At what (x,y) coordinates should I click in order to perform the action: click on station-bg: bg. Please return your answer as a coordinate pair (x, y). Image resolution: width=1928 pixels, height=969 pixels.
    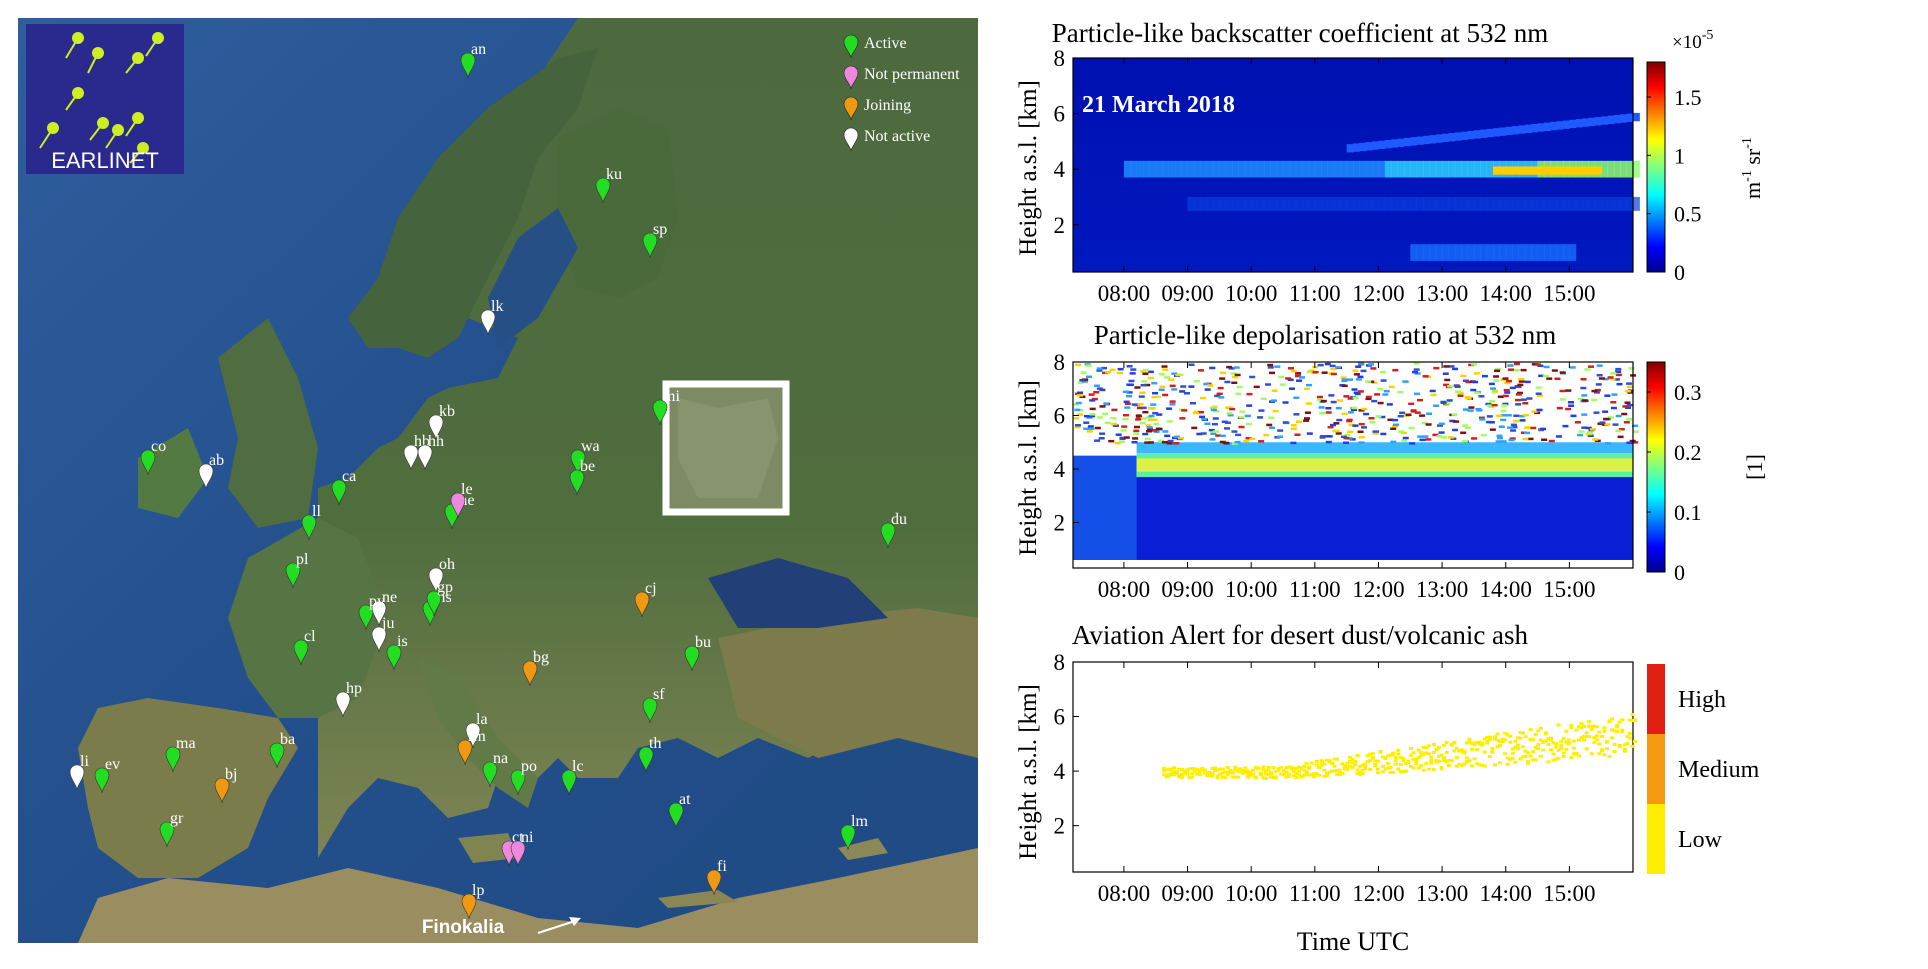
    Looking at the image, I should click on (535, 668).